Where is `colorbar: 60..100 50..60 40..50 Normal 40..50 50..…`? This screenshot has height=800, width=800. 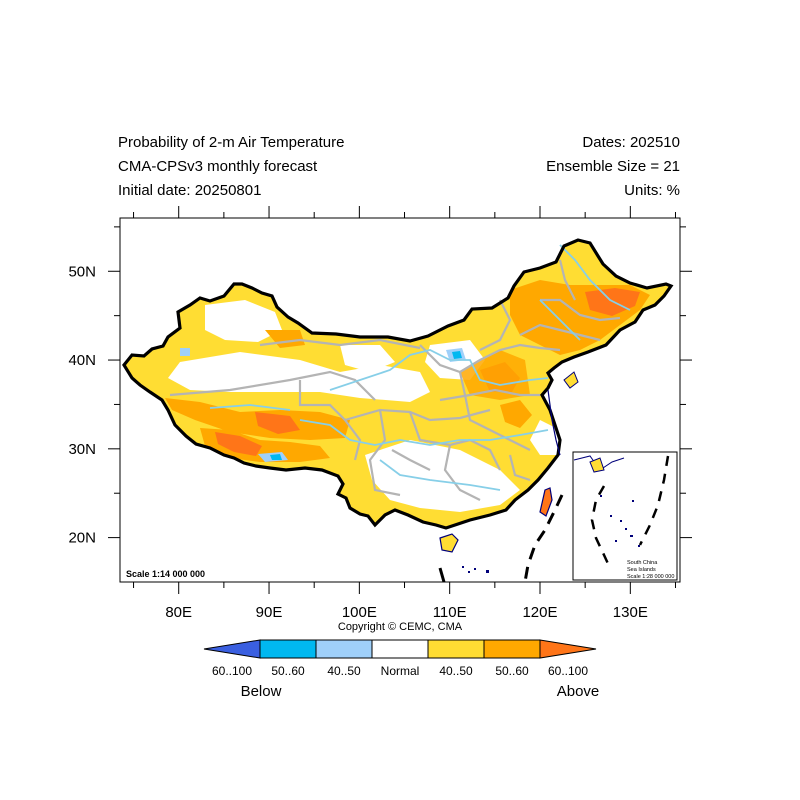 colorbar: 60..100 50..60 40..50 Normal 40..50 50..… is located at coordinates (401, 669).